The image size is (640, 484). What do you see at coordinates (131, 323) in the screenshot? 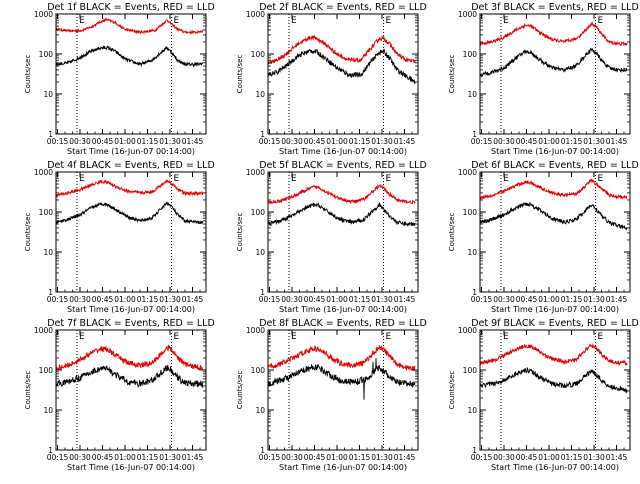
I see `panel-title: Det 7f BLACK = Events, RED = LLD` at bounding box center [131, 323].